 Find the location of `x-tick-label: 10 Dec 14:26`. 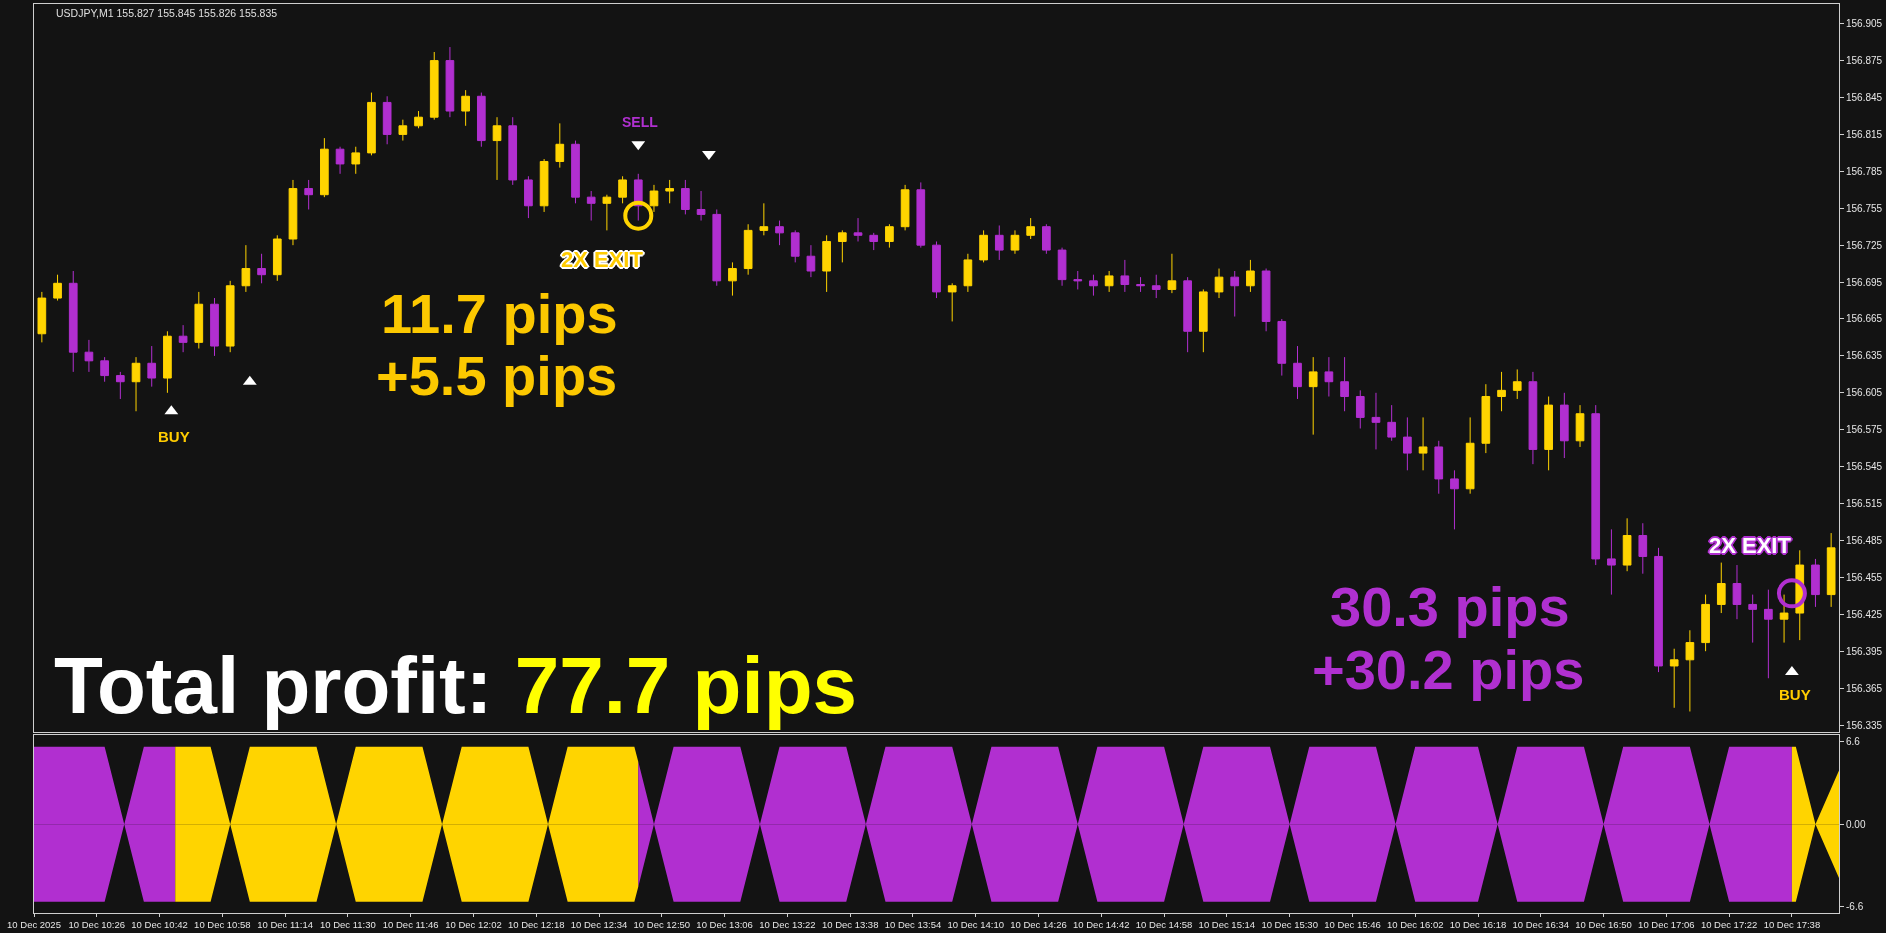

x-tick-label: 10 Dec 14:26 is located at coordinates (1038, 925).